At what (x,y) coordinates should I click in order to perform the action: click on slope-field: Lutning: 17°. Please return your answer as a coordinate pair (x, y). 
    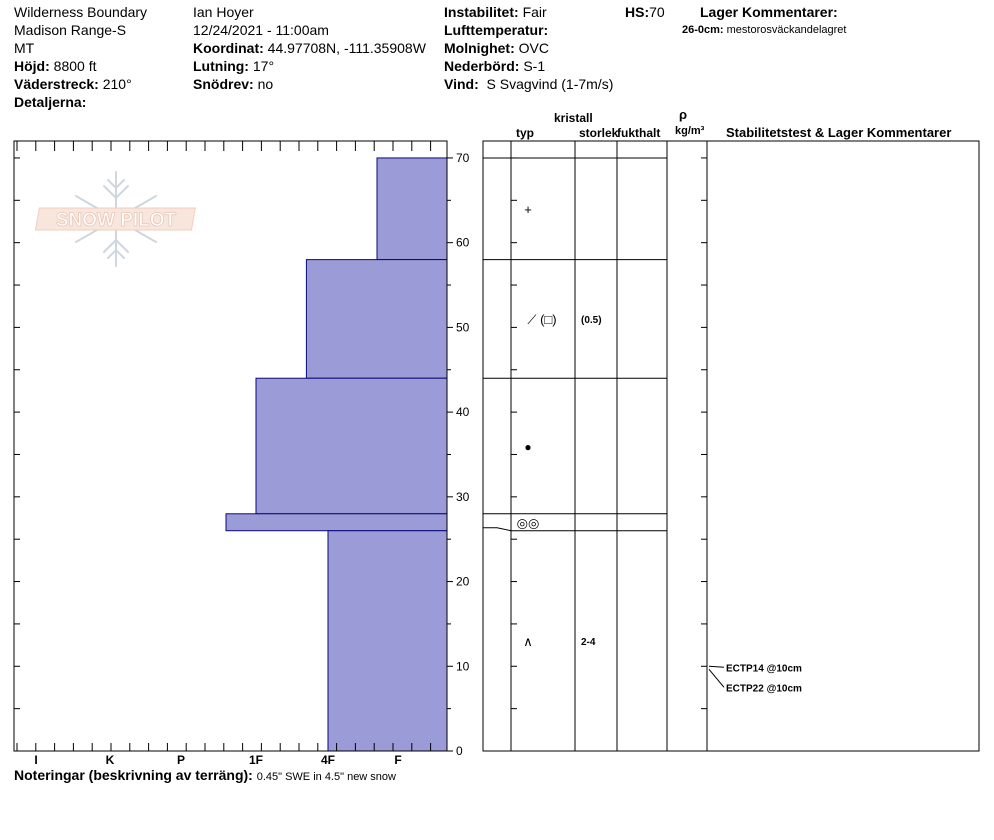
    Looking at the image, I should click on (233, 66).